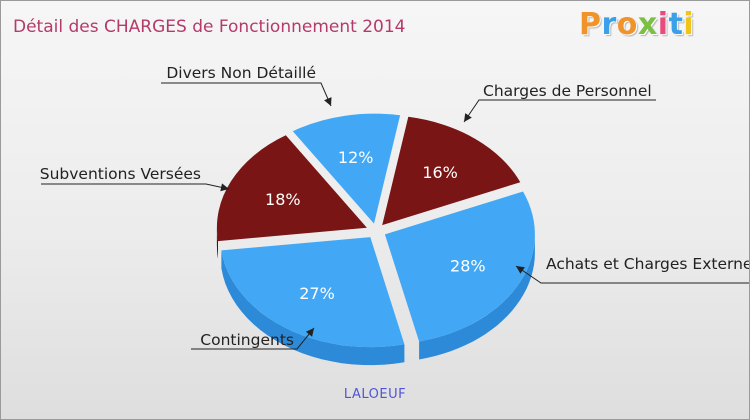 The height and width of the screenshot is (420, 750). What do you see at coordinates (647, 24) in the screenshot?
I see `logo-letter: x` at bounding box center [647, 24].